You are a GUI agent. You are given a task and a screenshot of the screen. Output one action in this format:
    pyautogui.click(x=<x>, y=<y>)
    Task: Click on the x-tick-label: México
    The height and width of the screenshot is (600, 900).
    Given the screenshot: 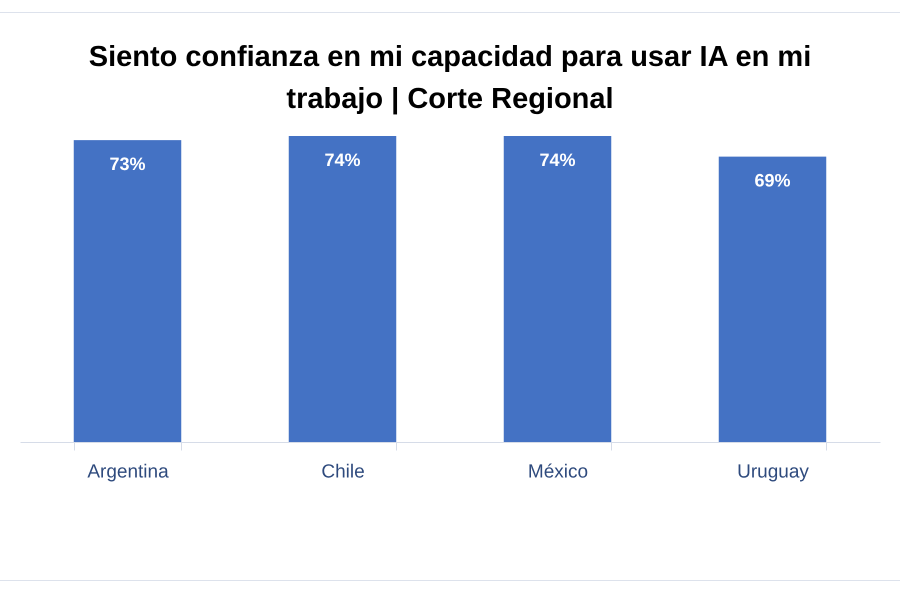 What is the action you would take?
    pyautogui.click(x=558, y=472)
    